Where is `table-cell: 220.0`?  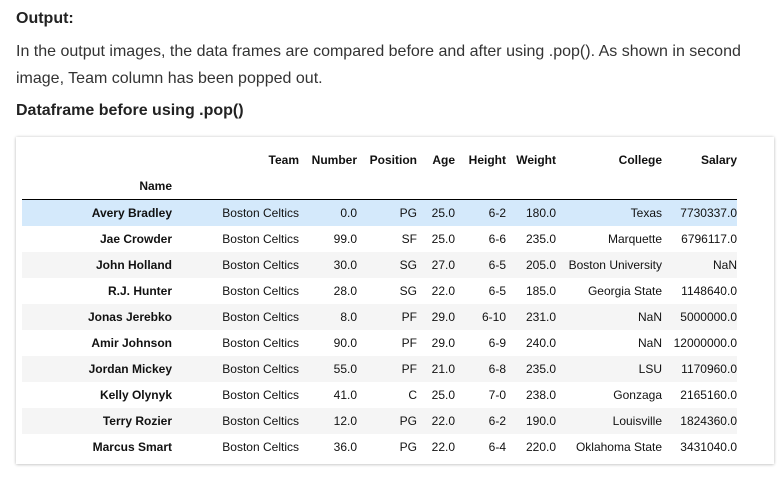
table-cell: 220.0 is located at coordinates (540, 447).